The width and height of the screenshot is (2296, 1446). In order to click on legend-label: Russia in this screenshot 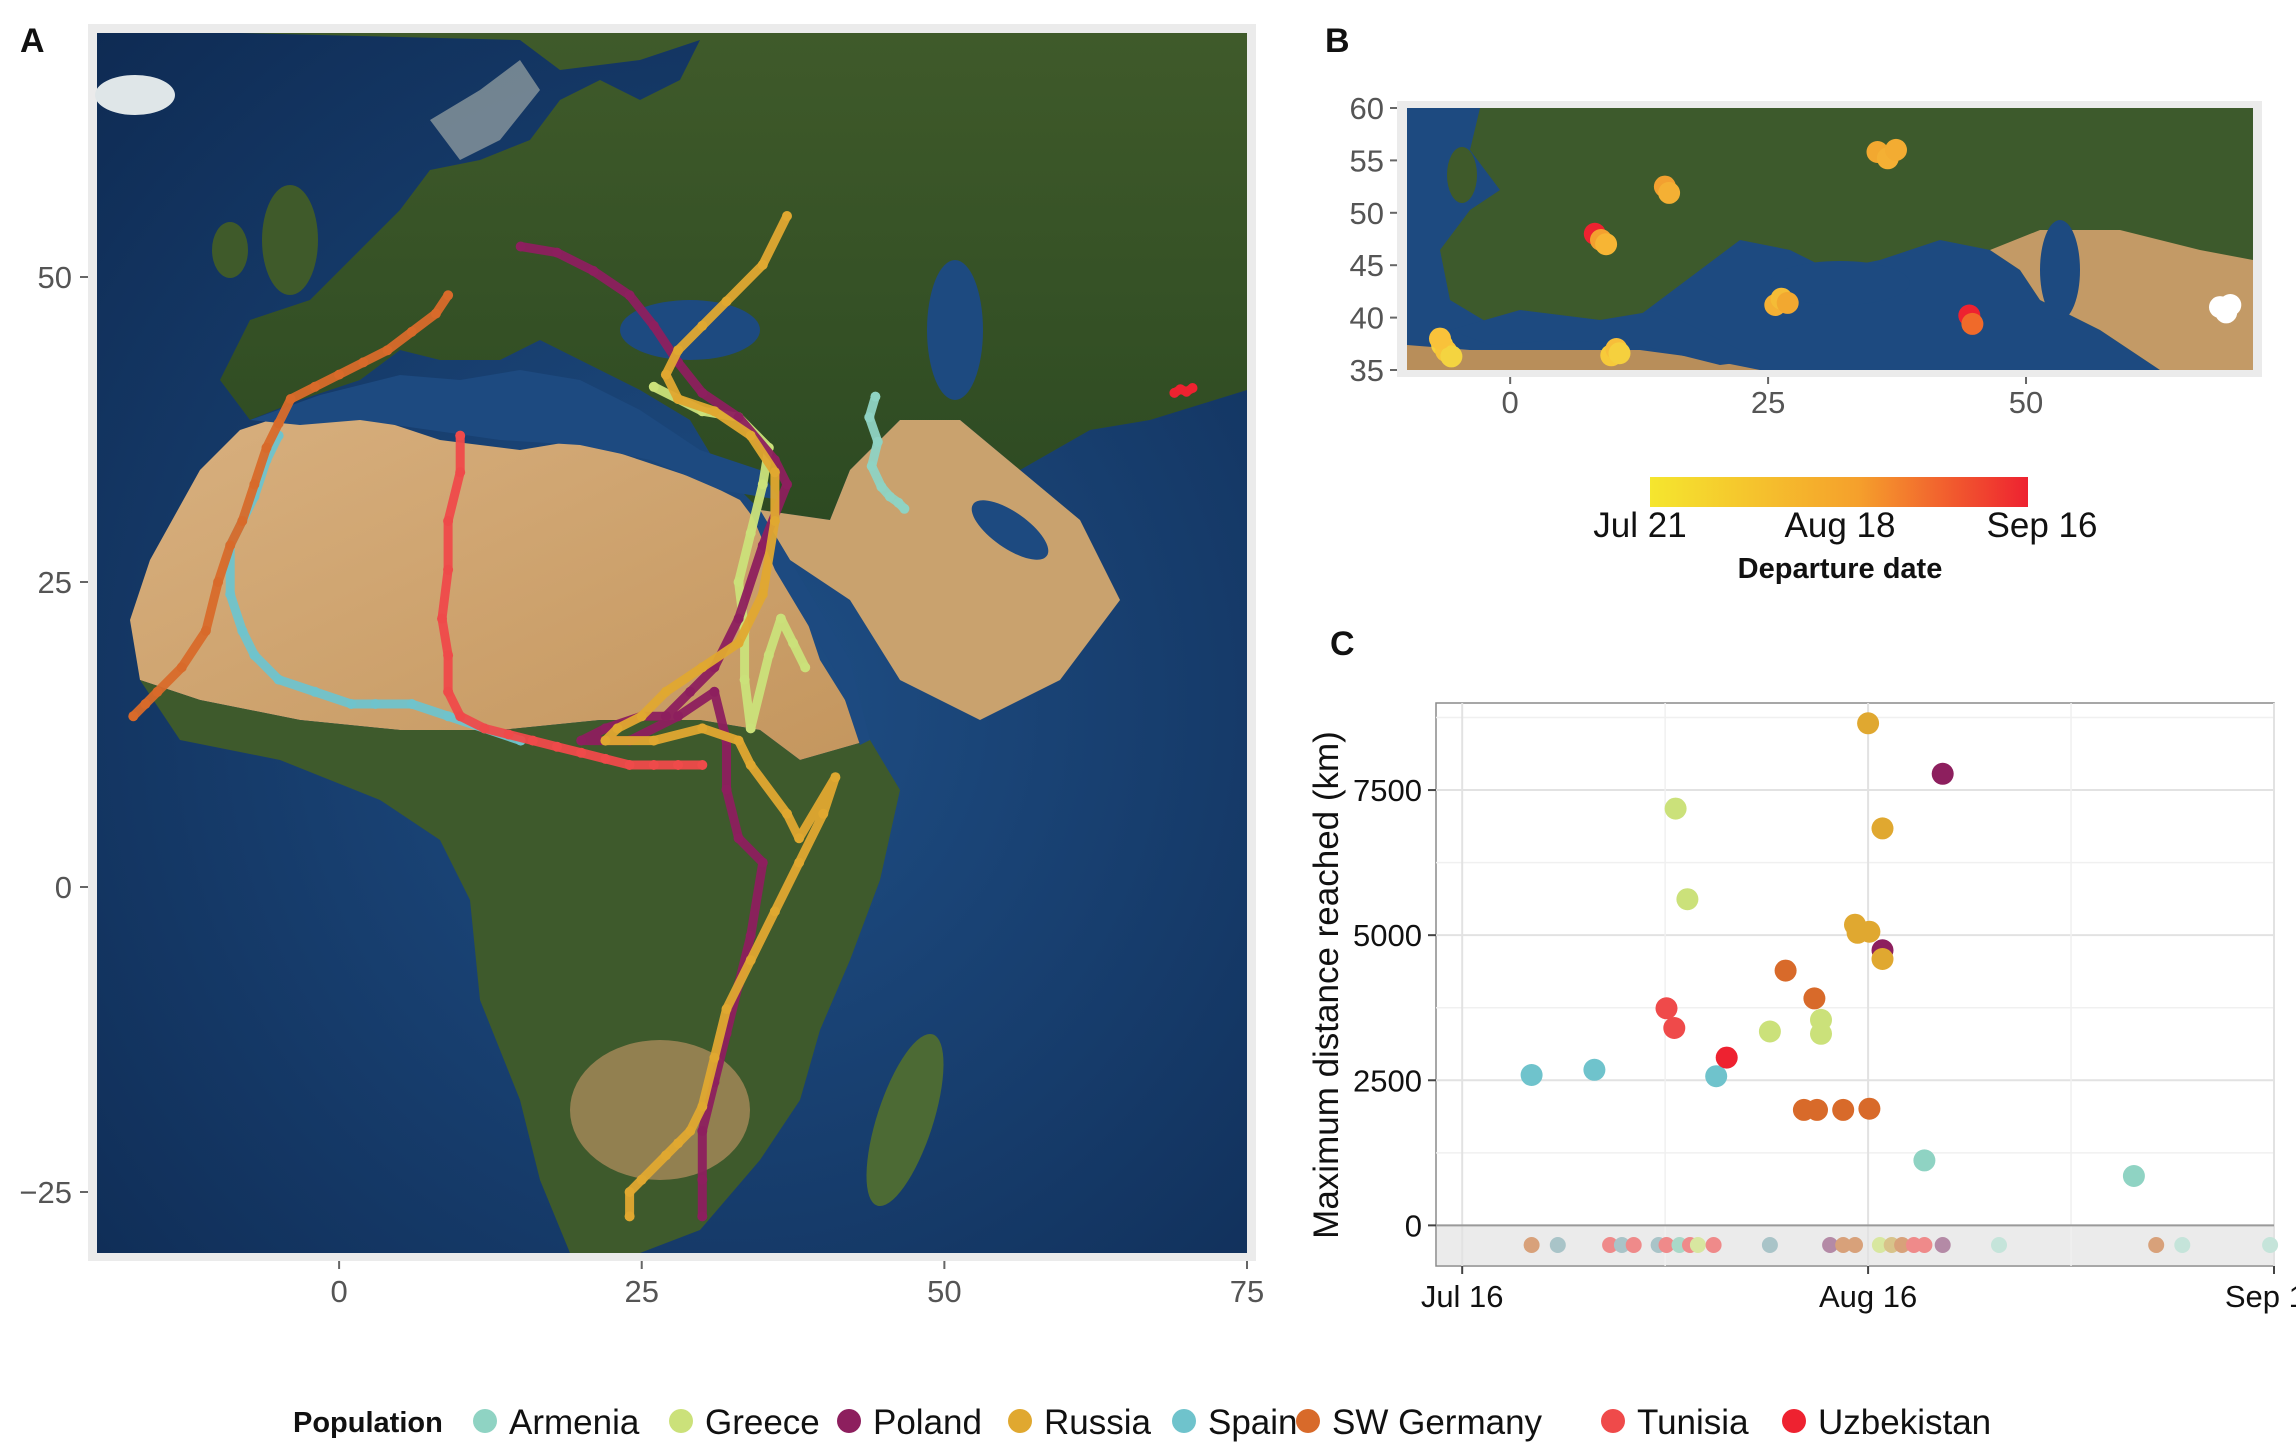, I will do `click(1098, 1422)`.